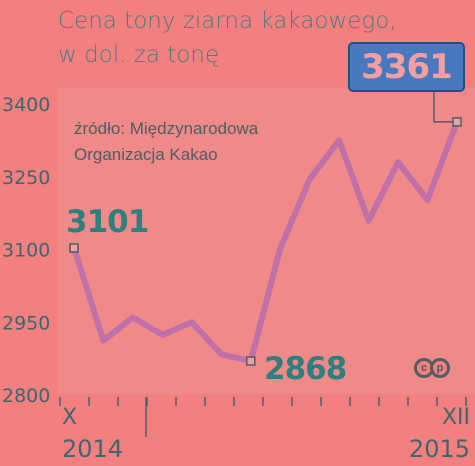 The height and width of the screenshot is (466, 475). I want to click on last-value-leader, so click(443, 107).